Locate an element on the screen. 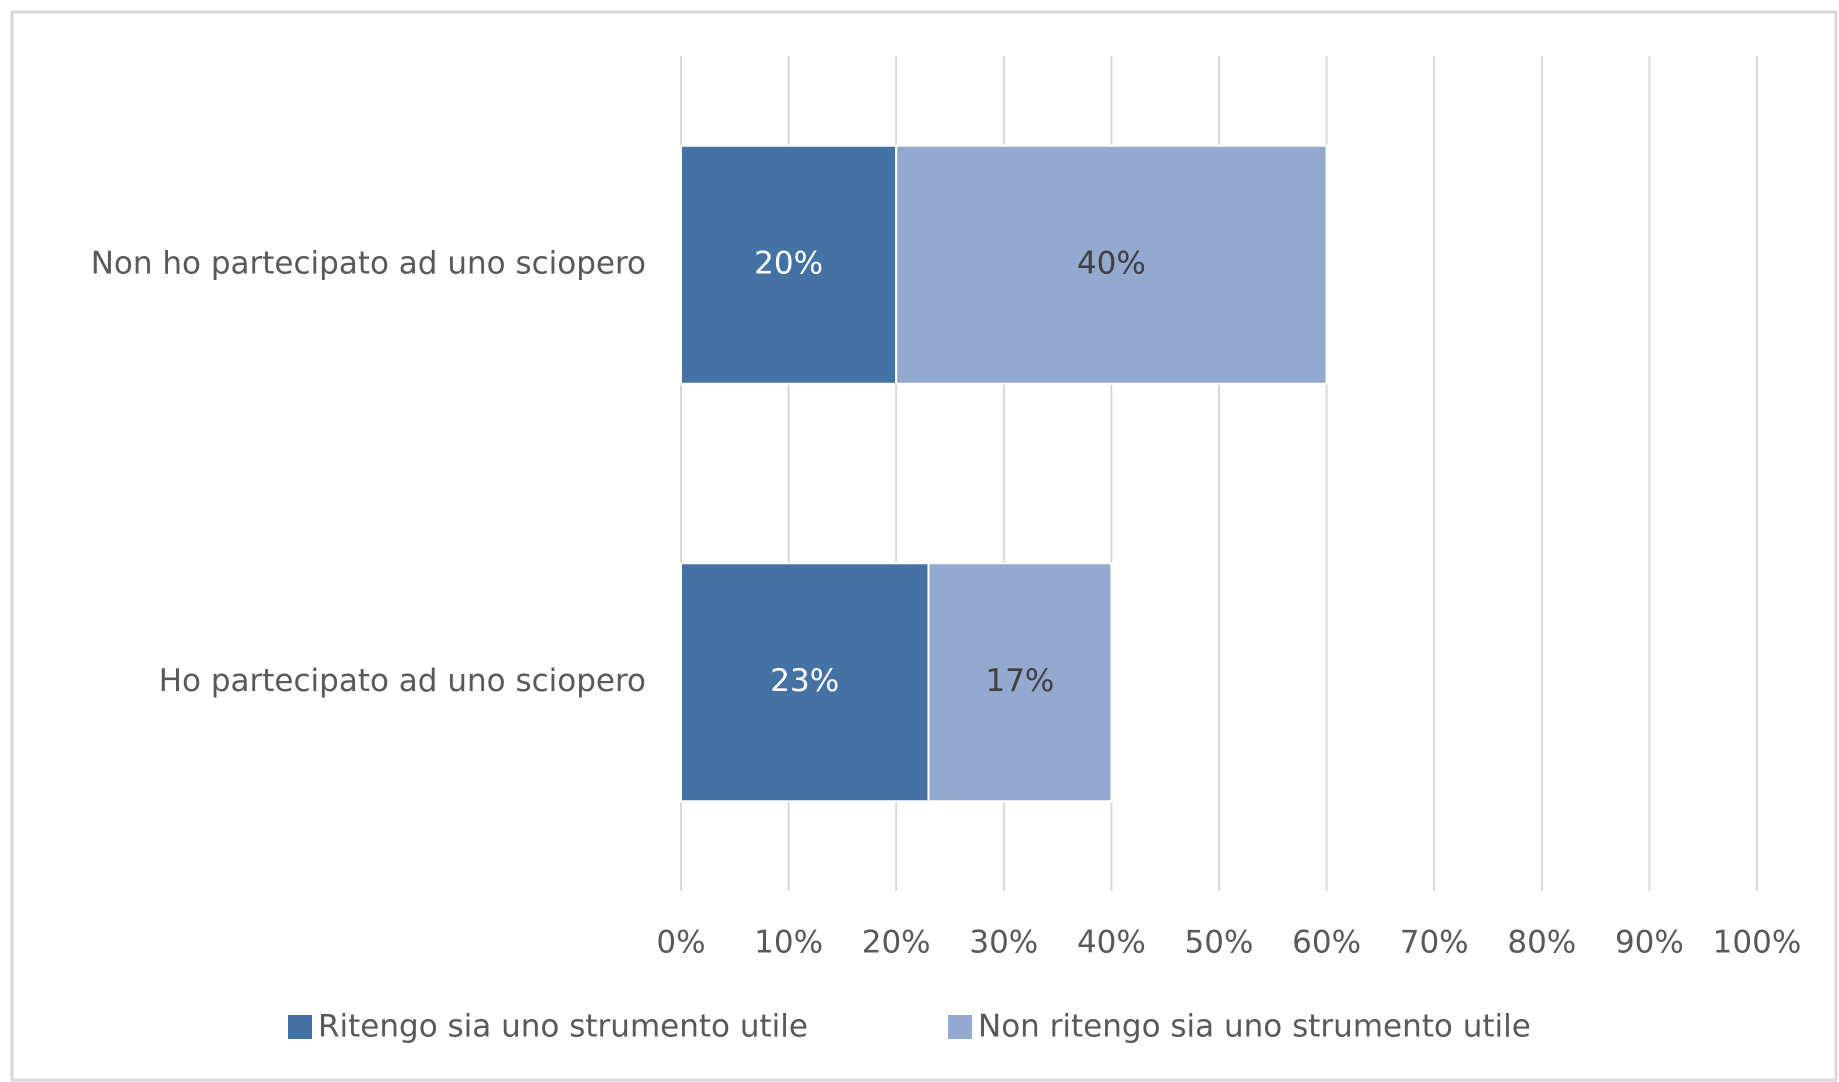 The image size is (1839, 1082). x-tick-label: 30% is located at coordinates (1003, 943).